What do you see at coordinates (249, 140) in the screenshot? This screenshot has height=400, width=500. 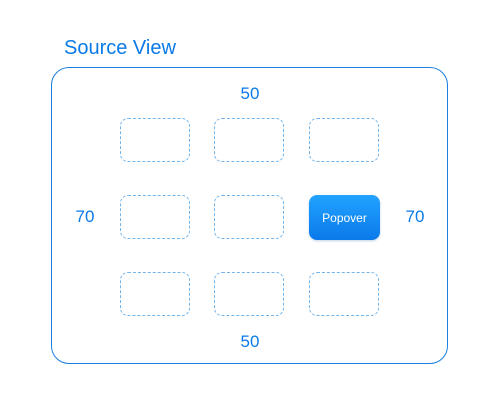 I see `anchor-slot-top-center` at bounding box center [249, 140].